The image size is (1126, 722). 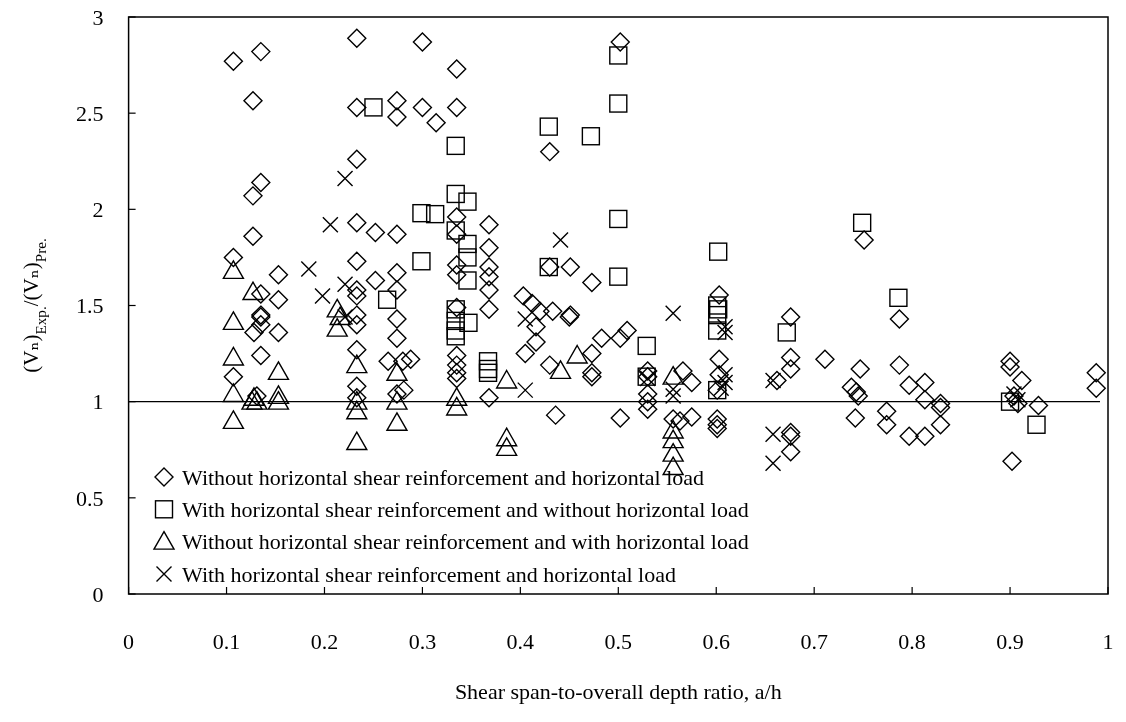 What do you see at coordinates (716, 641) in the screenshot?
I see `x-tick-label: 0.6` at bounding box center [716, 641].